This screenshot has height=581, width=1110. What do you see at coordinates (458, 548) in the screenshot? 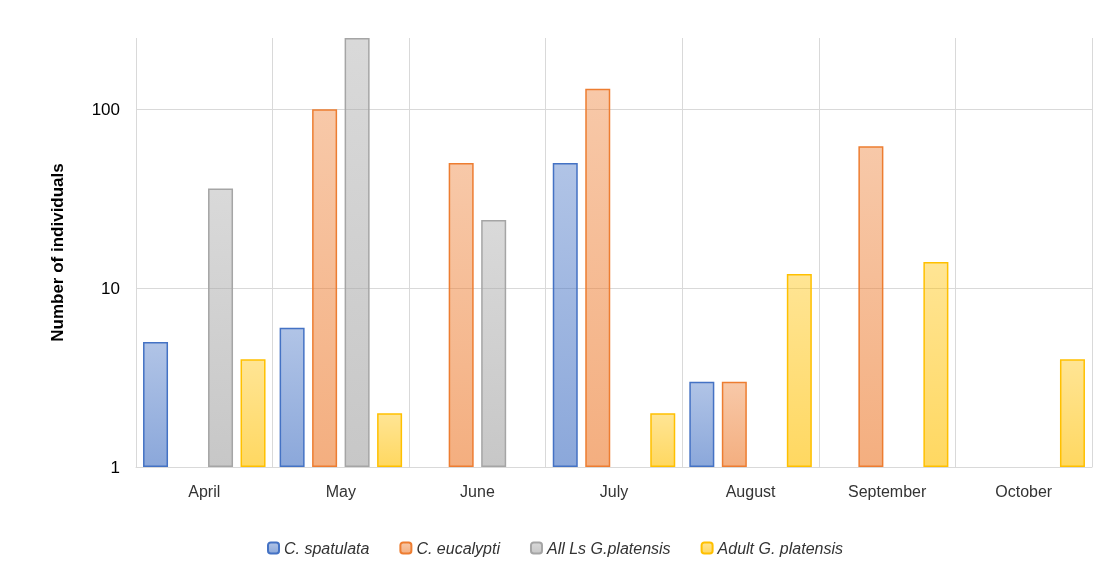
I see `legend-label: C. eucalypti` at bounding box center [458, 548].